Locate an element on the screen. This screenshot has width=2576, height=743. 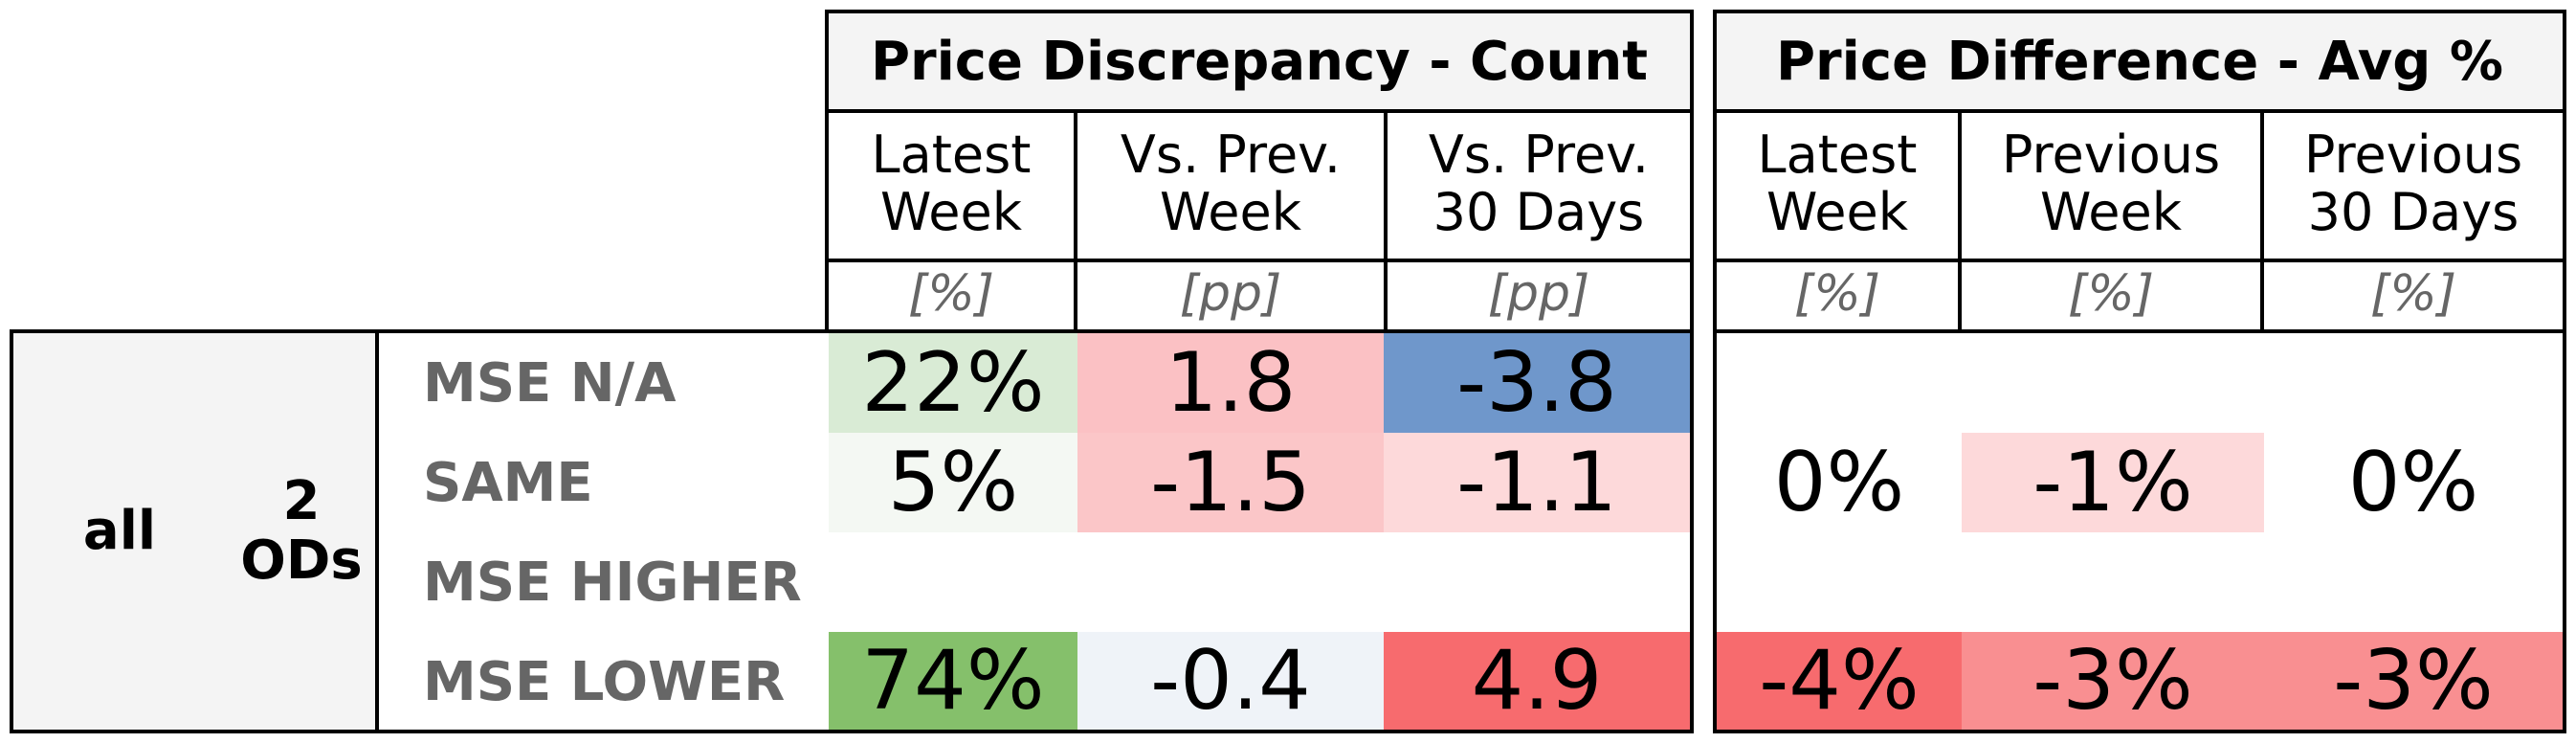
cell-mse-lower-vs-prev-week: -0.4 is located at coordinates (1230, 681).